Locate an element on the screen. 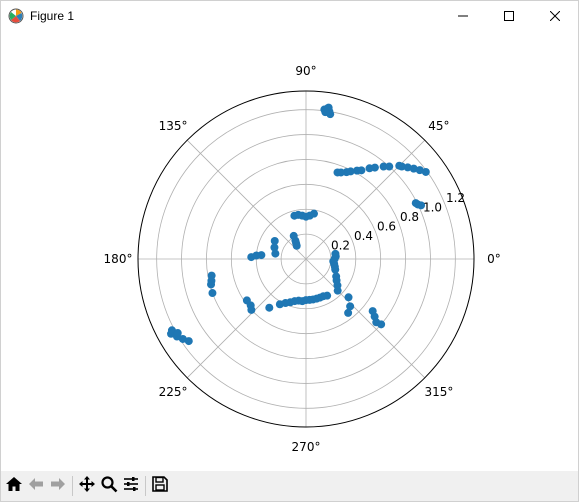 This screenshot has width=579, height=502. configure-subplots-button is located at coordinates (131, 486).